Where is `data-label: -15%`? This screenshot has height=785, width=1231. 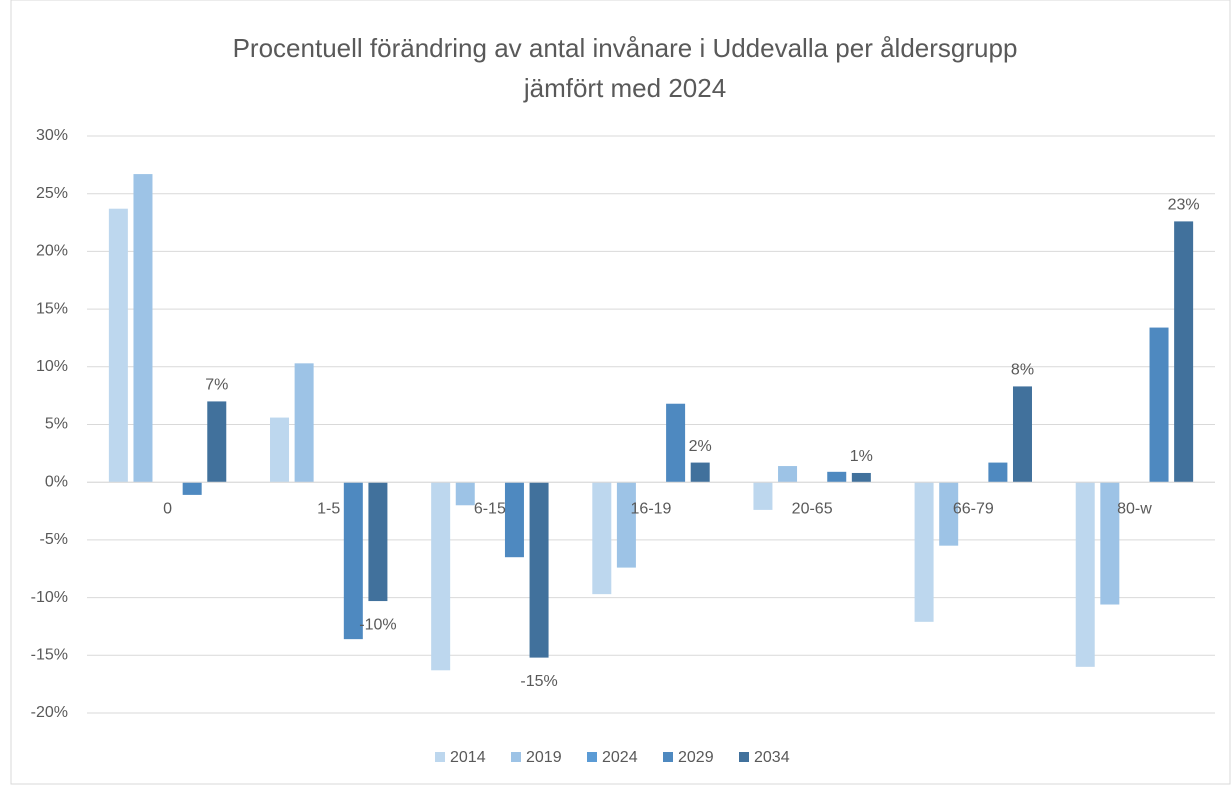
data-label: -15% is located at coordinates (538, 681).